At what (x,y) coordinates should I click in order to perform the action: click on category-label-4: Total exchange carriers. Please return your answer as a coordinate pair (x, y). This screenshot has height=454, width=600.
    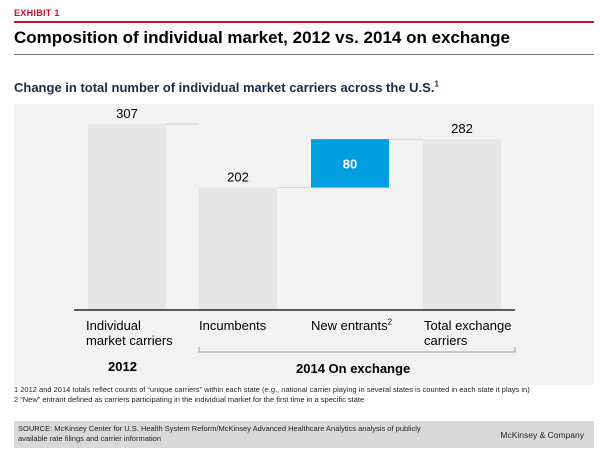
    Looking at the image, I should click on (467, 333).